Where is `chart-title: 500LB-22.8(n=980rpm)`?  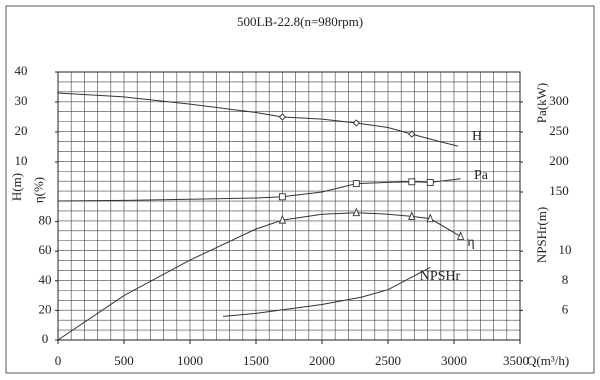
chart-title: 500LB-22.8(n=980rpm) is located at coordinates (300, 21).